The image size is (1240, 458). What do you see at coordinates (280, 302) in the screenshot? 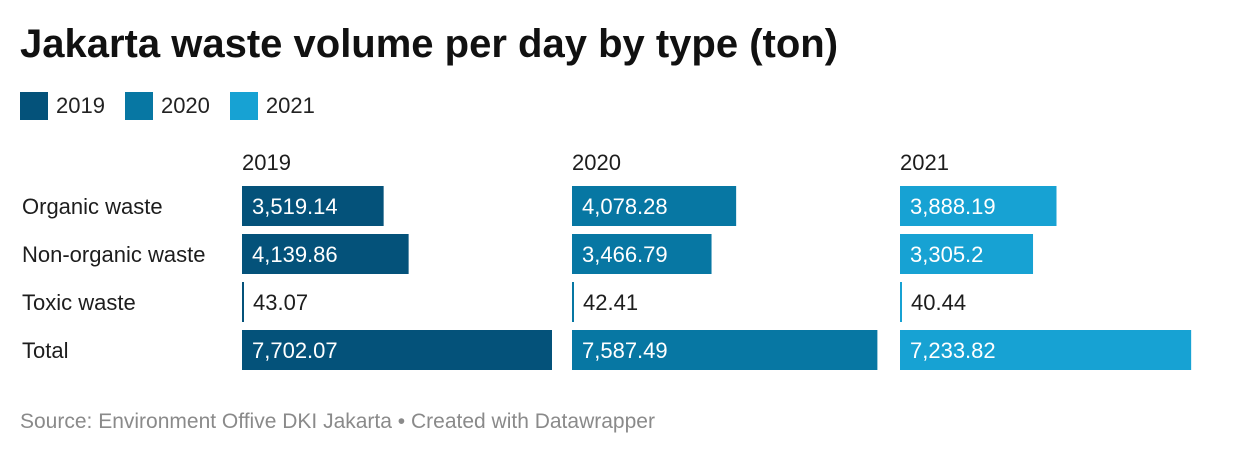
I see `data-label: 43.07` at bounding box center [280, 302].